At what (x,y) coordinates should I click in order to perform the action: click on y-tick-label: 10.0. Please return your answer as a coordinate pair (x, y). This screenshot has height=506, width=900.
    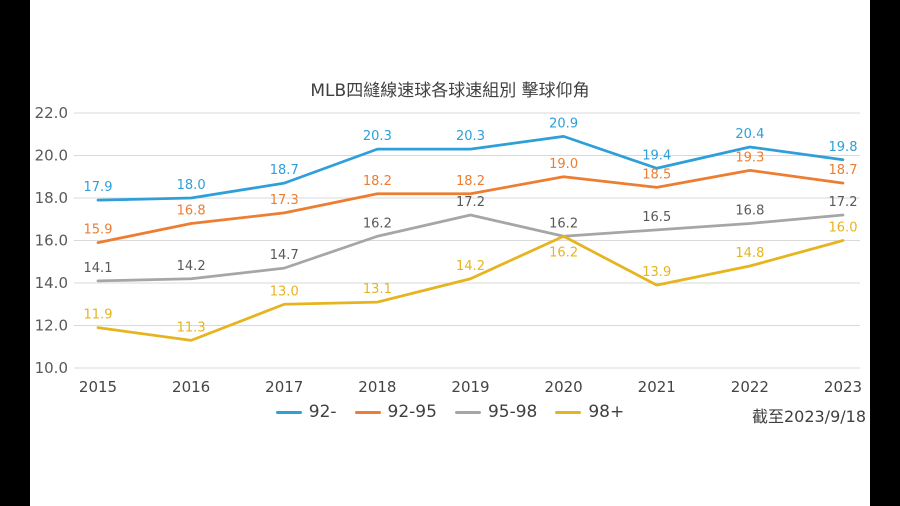
    Looking at the image, I should click on (51, 368).